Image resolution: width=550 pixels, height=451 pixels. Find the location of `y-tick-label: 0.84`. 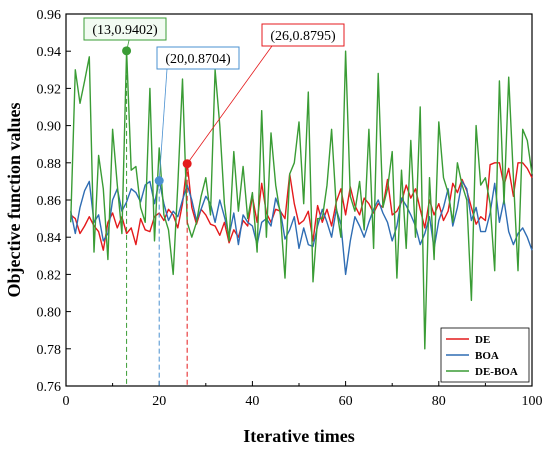

y-tick-label: 0.84 is located at coordinates (49, 238).